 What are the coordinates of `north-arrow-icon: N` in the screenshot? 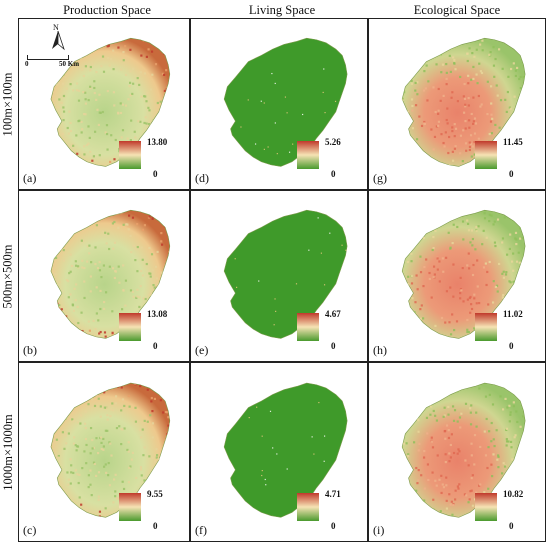 It's located at (58, 37).